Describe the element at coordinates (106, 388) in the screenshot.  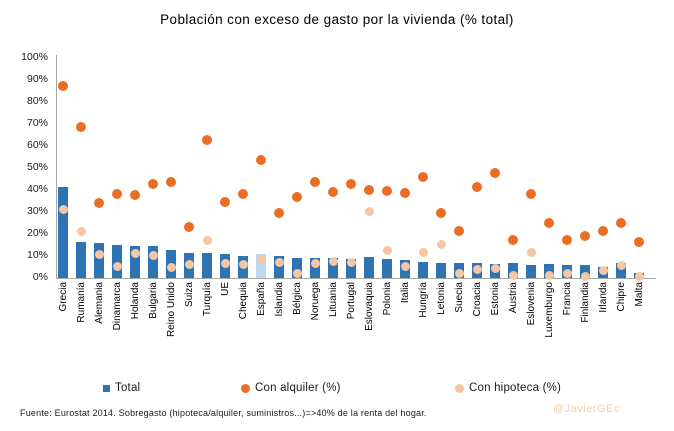
I see `total-swatch-icon` at that location.